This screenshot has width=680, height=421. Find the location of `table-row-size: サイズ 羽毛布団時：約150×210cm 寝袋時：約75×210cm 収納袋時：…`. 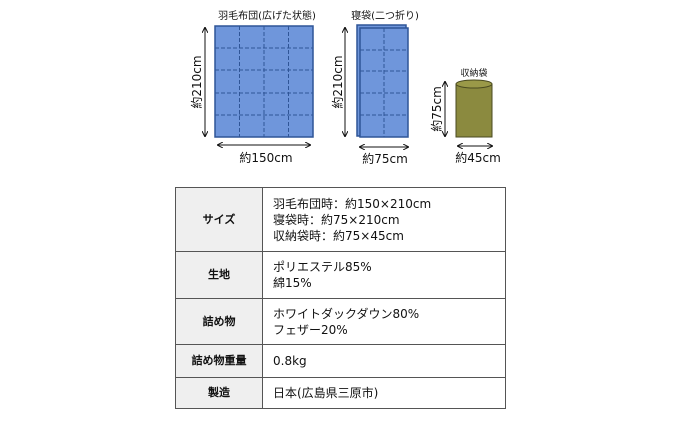

table-row-size: サイズ 羽毛布団時：約150×210cm 寝袋時：約75×210cm 収納袋時：… is located at coordinates (340, 219).